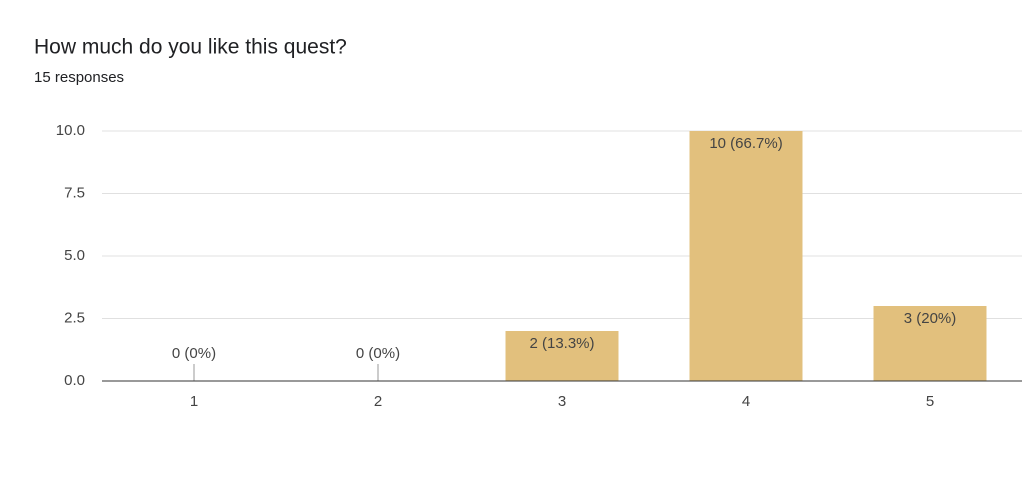 The image size is (1022, 486). I want to click on value-label: 10 (66.7%), so click(745, 143).